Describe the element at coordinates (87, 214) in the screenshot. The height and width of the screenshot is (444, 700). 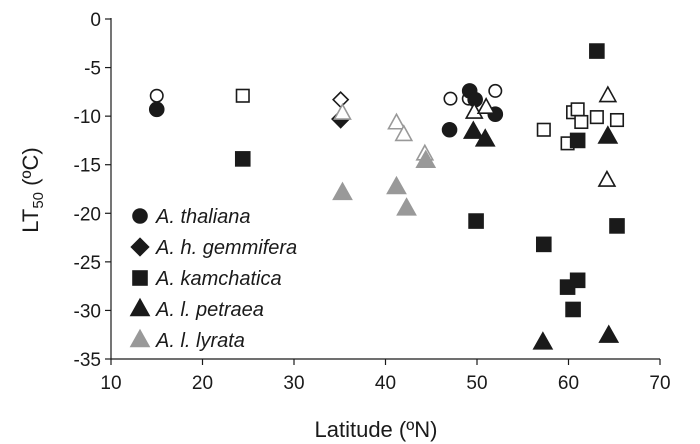
I see `y-tick-label: -20` at that location.